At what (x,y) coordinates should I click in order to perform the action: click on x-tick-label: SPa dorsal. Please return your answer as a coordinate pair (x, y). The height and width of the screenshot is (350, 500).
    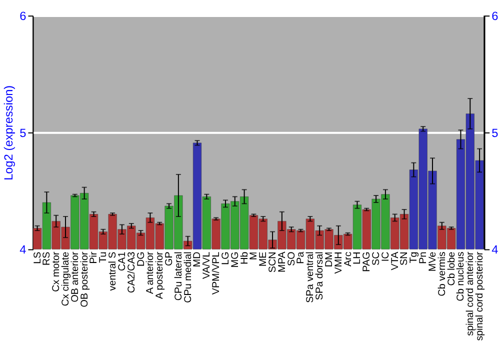
    Looking at the image, I should click on (320, 276).